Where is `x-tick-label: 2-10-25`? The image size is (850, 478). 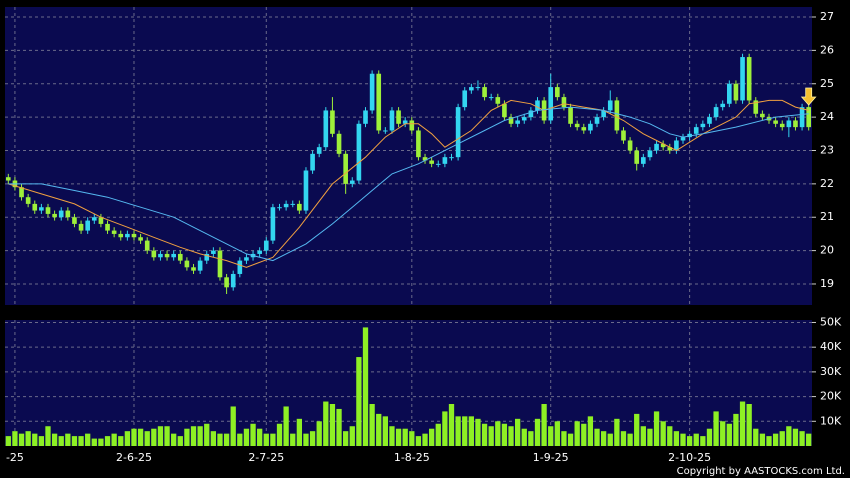 x-tick-label: 2-10-25 is located at coordinates (689, 457).